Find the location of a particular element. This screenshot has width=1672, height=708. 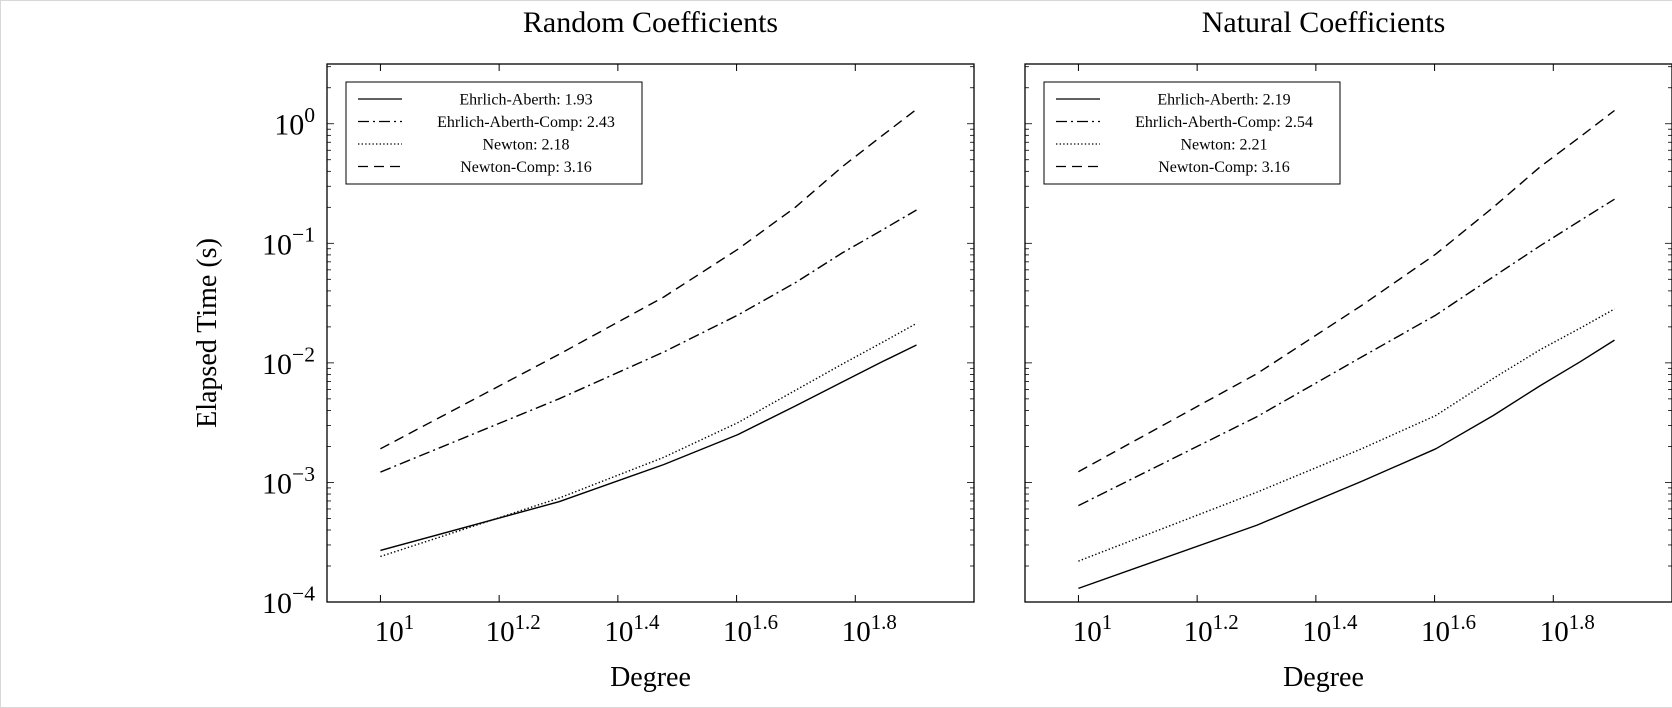

y-tick-label: 10⁻¹ is located at coordinates (288, 242).